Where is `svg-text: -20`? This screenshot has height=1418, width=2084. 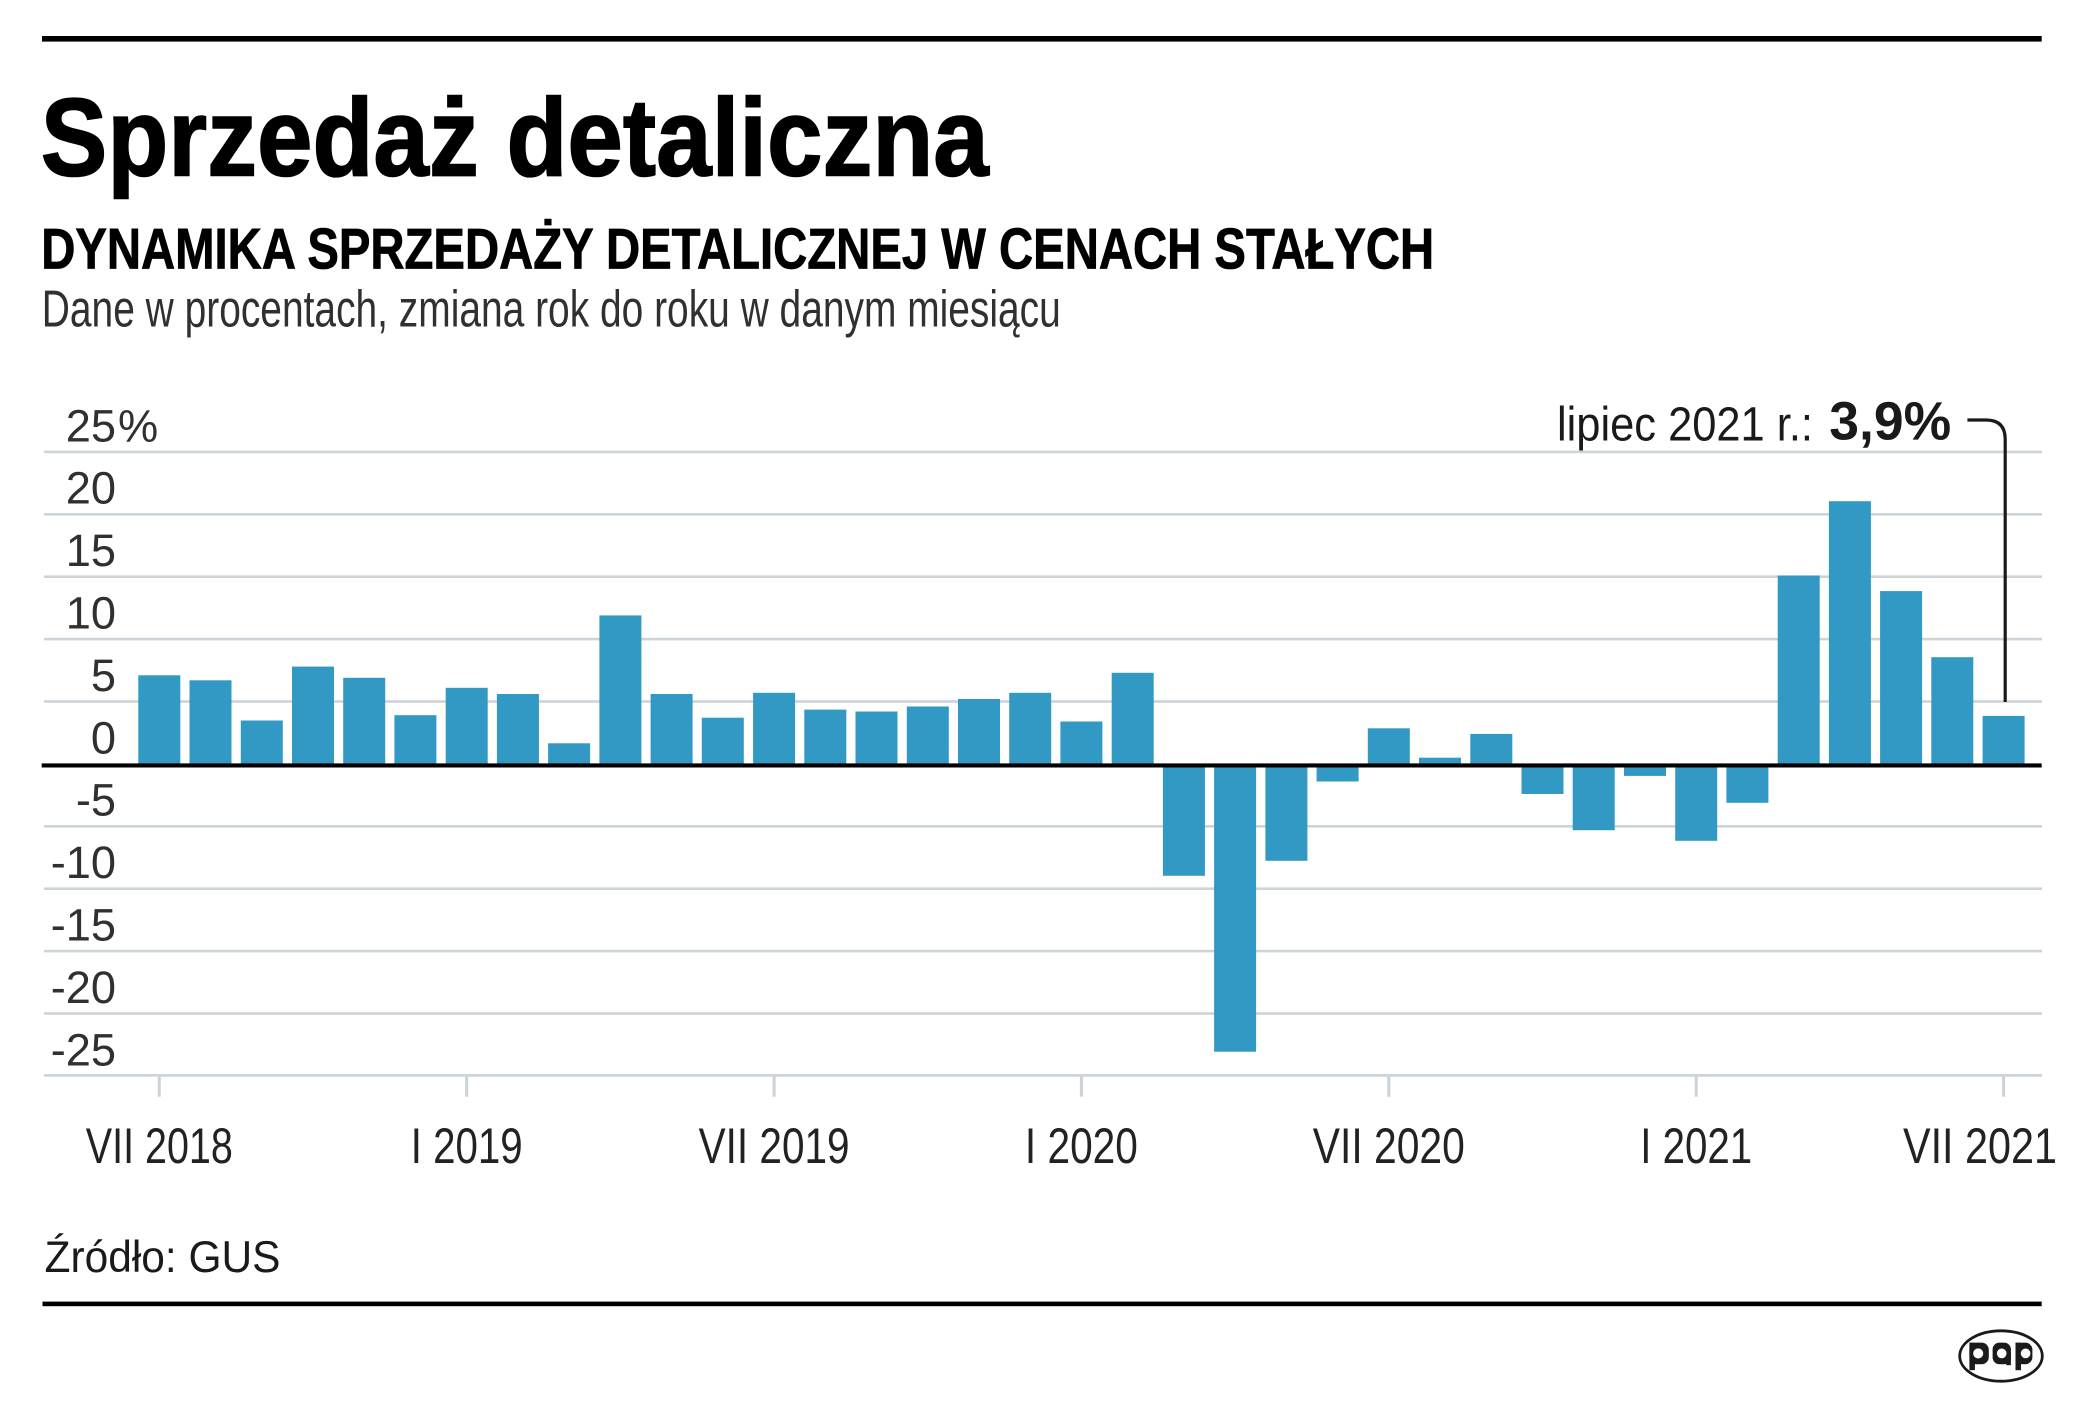
svg-text: -20 is located at coordinates (83, 987).